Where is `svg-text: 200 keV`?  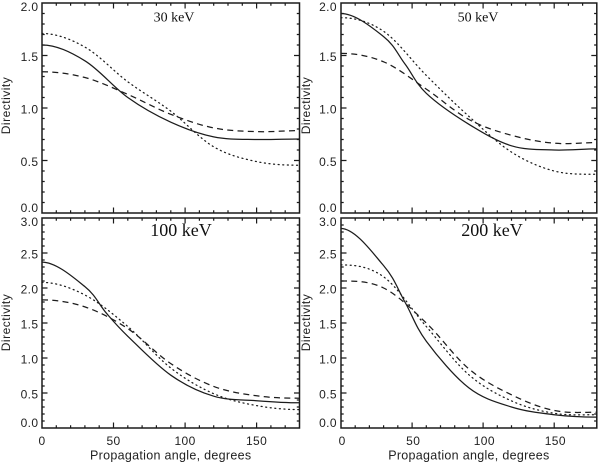
svg-text: 200 keV is located at coordinates (492, 230).